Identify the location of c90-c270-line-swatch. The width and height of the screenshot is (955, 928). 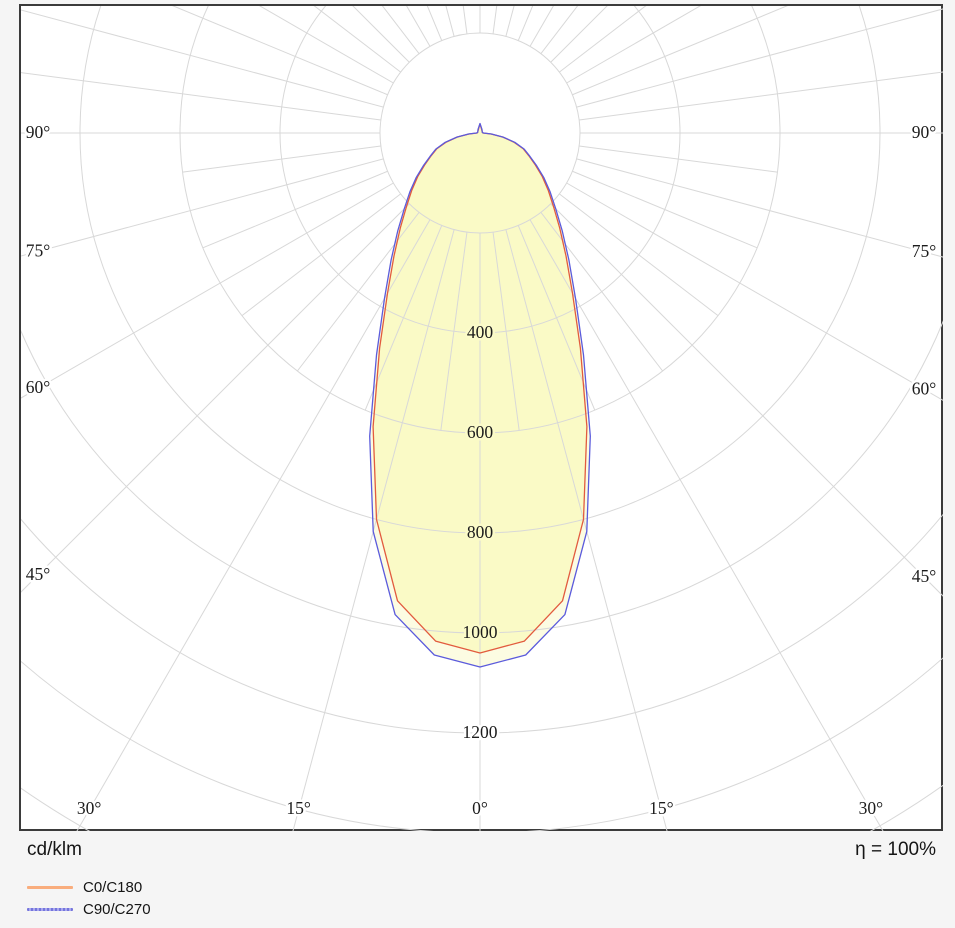
(50, 909).